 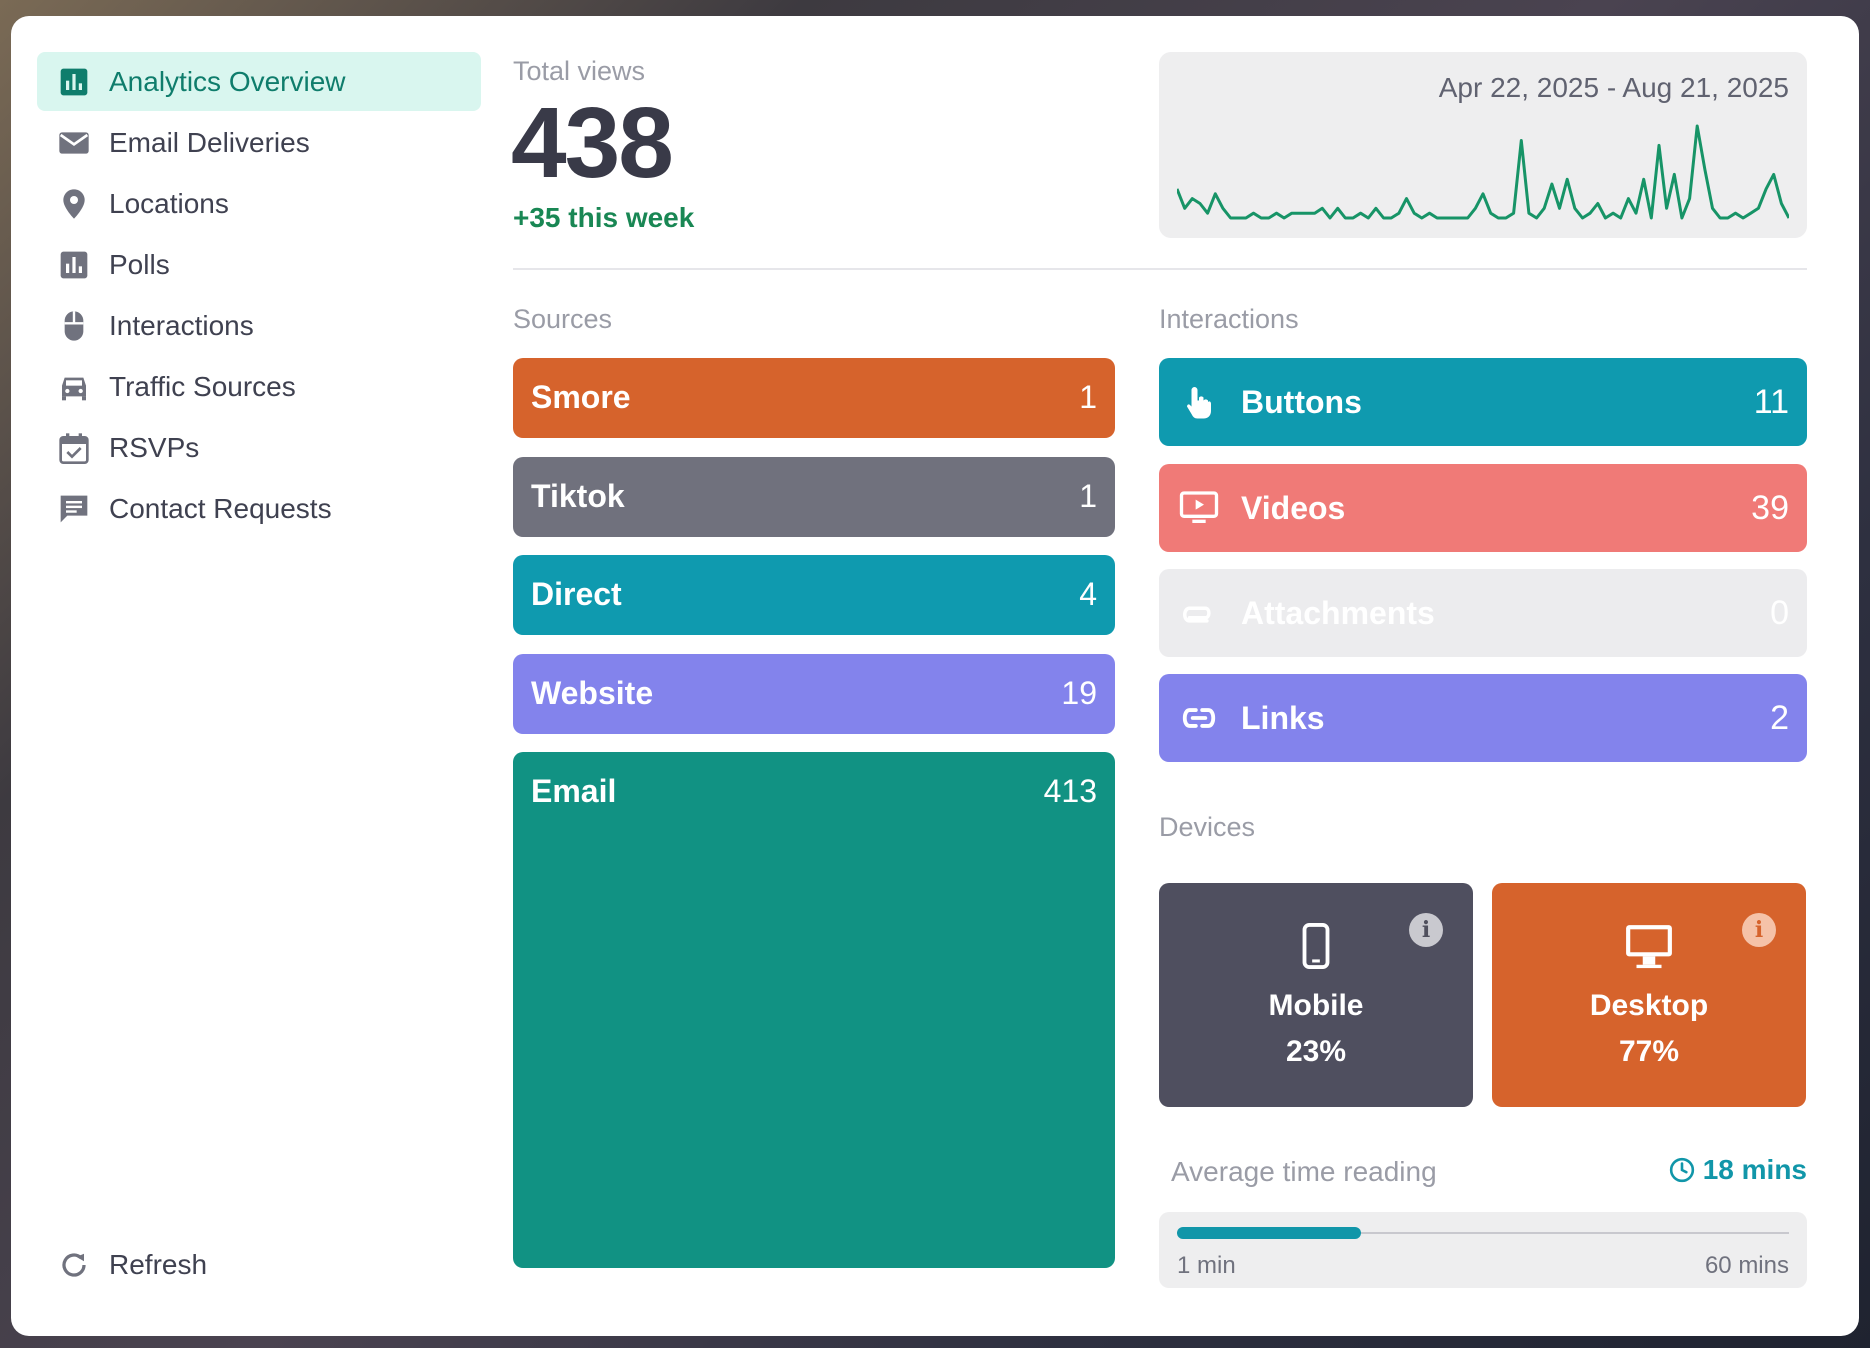 I want to click on interactions-heading: Interactions, so click(x=1229, y=319).